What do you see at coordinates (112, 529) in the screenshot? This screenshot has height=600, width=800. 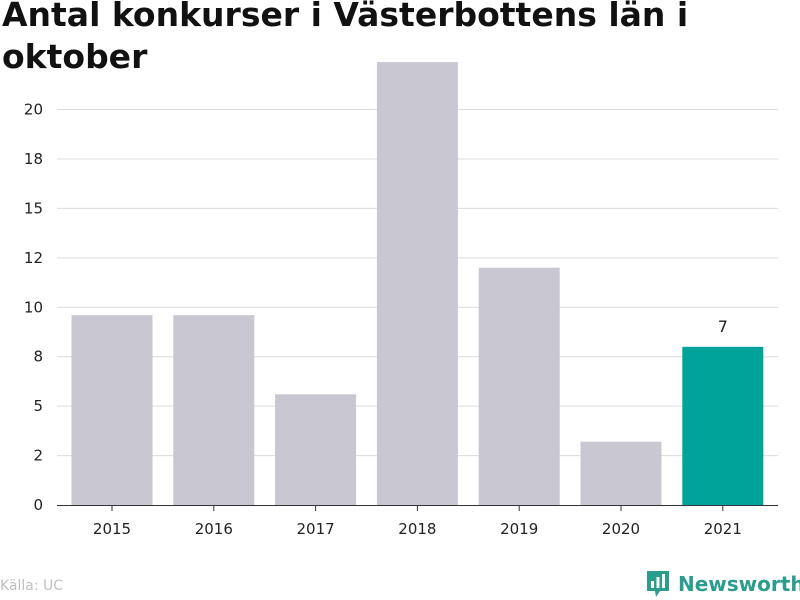 I see `x-tick-label-2015: 2015` at bounding box center [112, 529].